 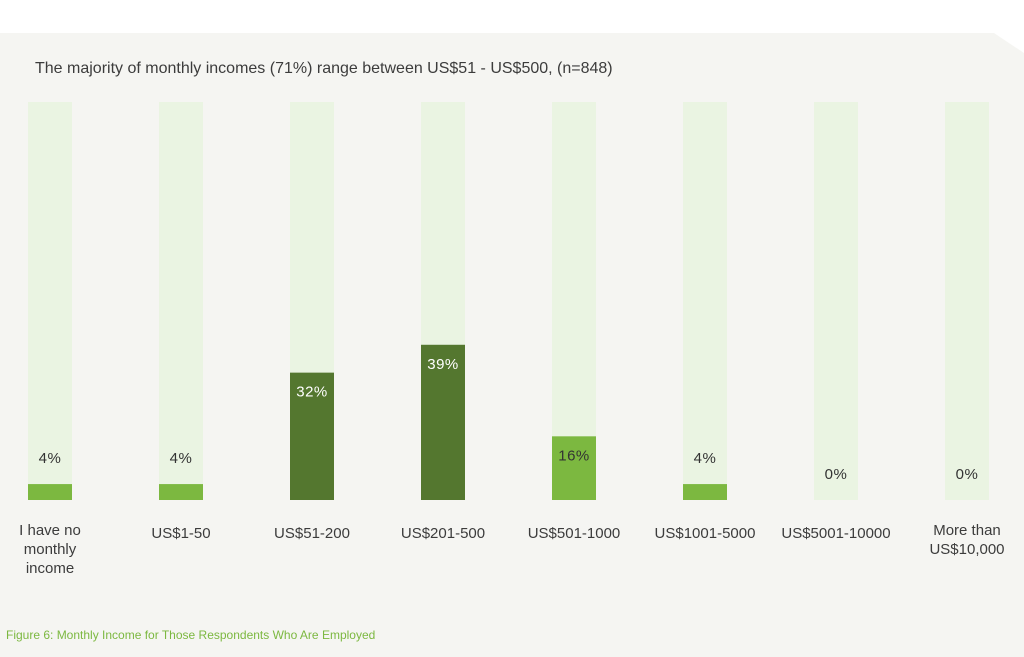 I want to click on category-label: US$51-200, so click(x=312, y=533).